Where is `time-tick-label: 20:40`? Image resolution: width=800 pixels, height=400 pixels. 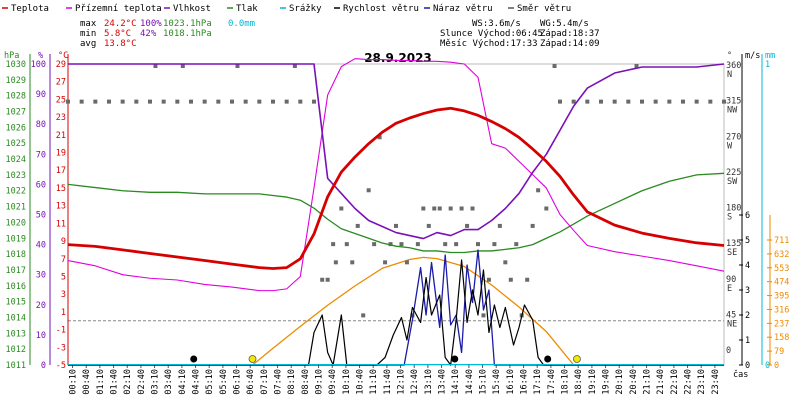
time-tick-label: 20:40 is located at coordinates (634, 382).